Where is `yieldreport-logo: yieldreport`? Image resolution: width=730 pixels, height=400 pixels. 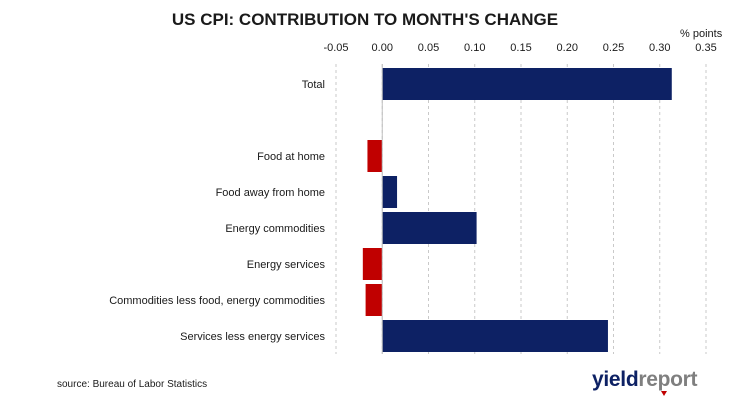 yieldreport-logo: yieldreport is located at coordinates (645, 380).